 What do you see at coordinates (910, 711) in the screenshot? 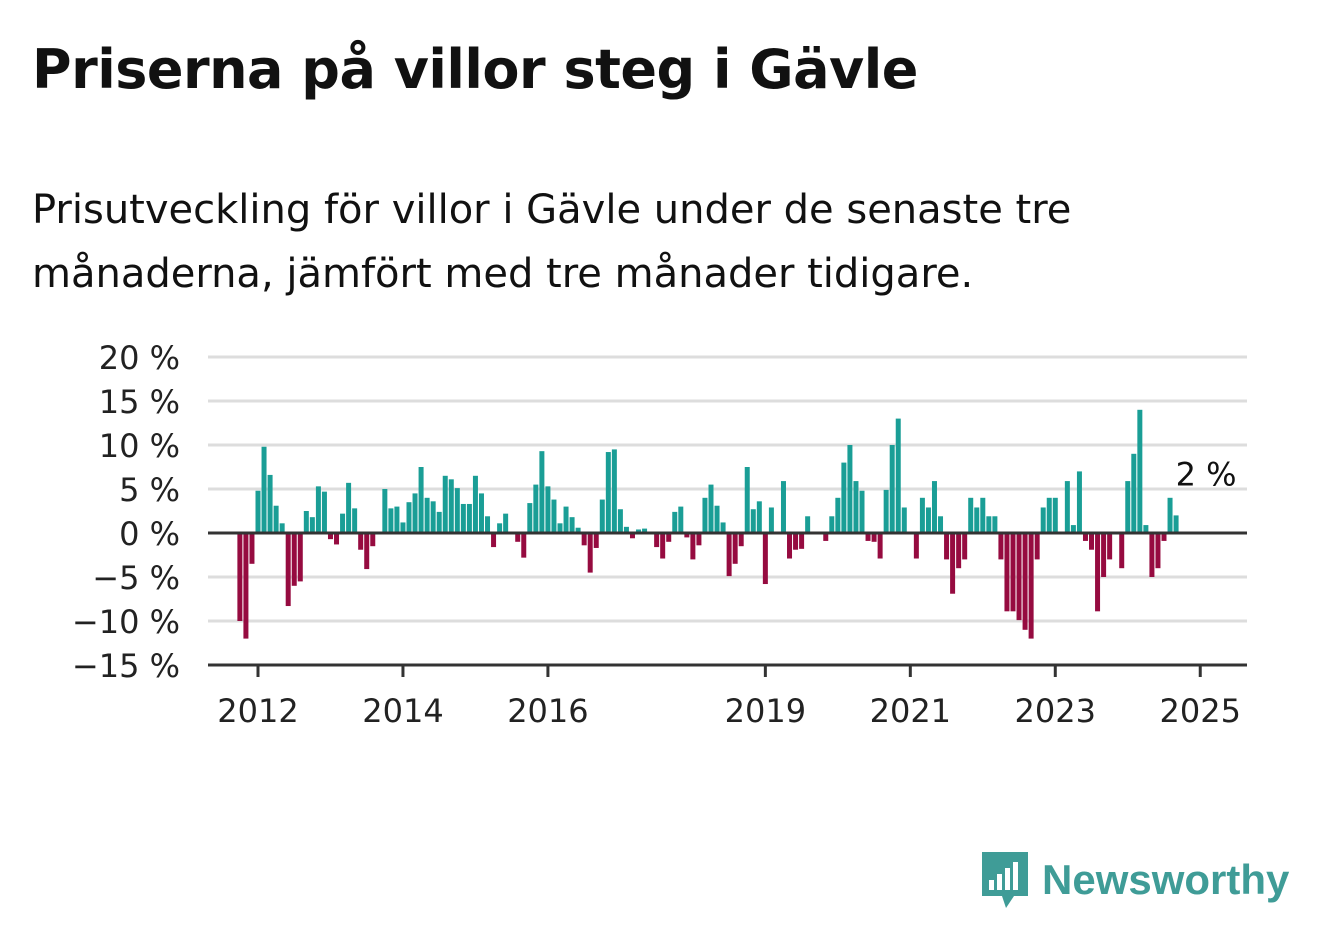
I see `x-tick-label: 2021` at bounding box center [910, 711].